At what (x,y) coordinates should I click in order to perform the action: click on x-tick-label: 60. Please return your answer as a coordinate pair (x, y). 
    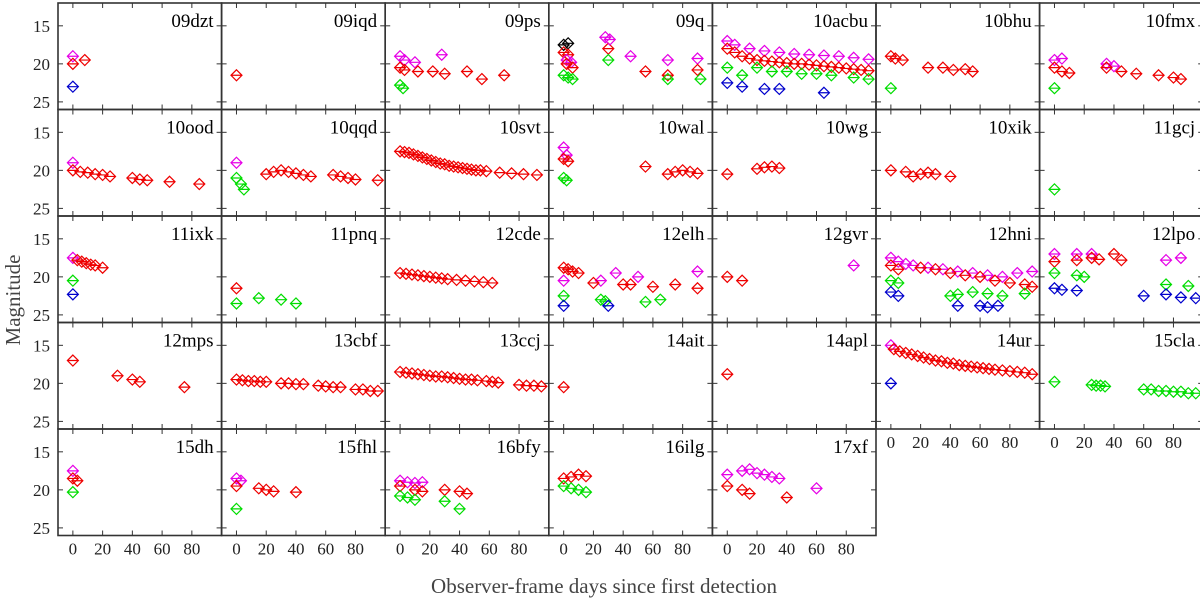
    Looking at the image, I should click on (652, 549).